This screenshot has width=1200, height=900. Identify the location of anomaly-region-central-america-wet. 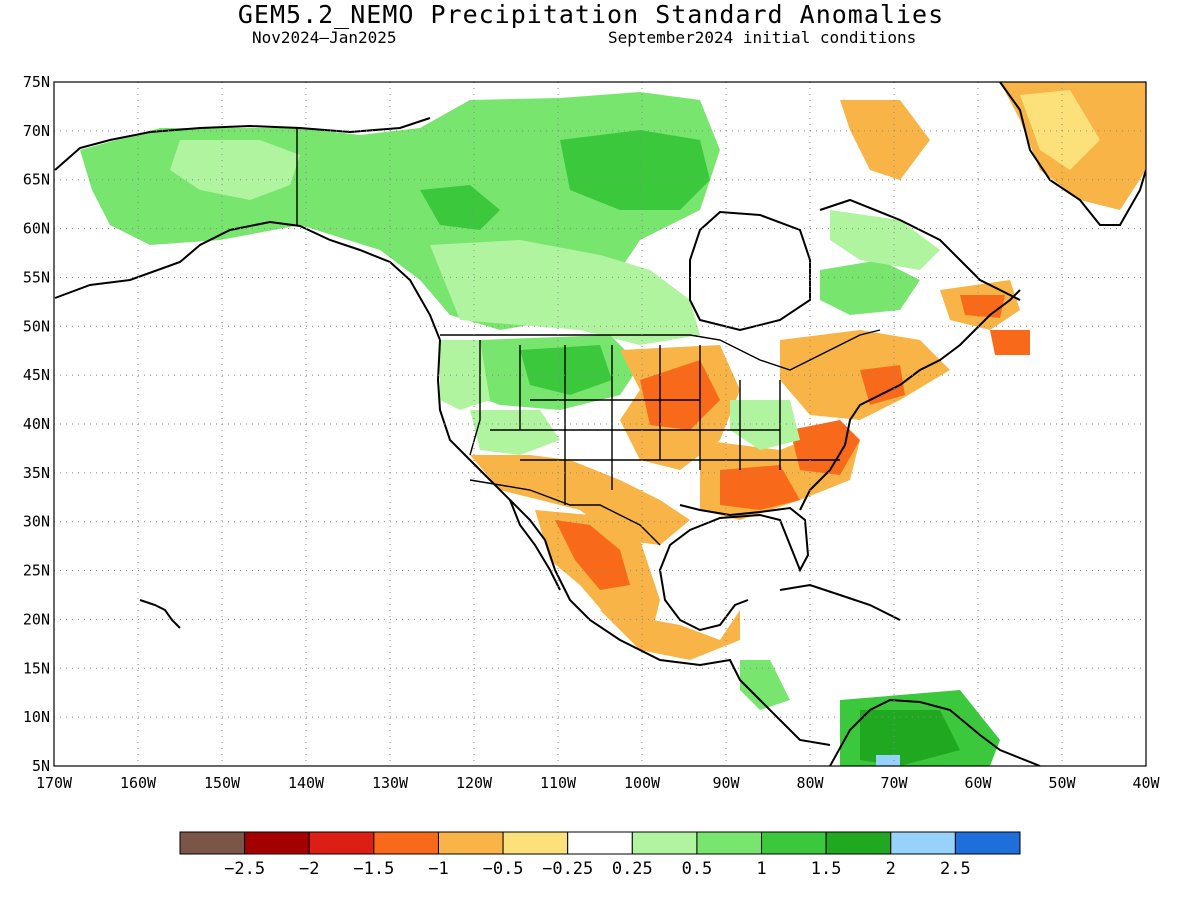
(765, 685).